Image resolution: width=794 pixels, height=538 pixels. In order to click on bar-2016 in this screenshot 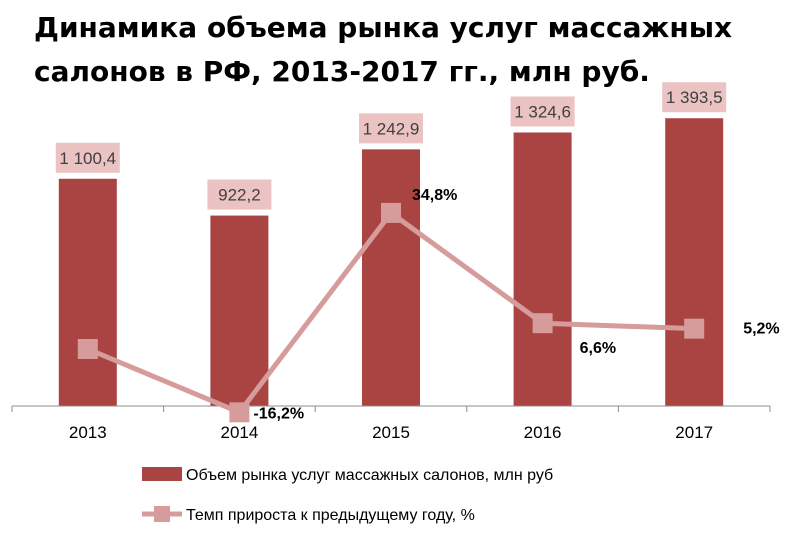, I will do `click(542, 269)`.